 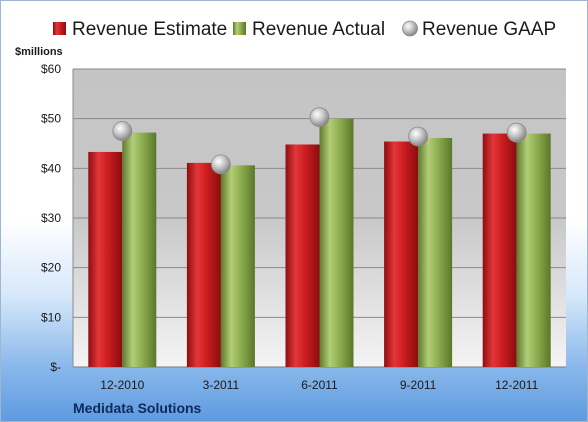 What do you see at coordinates (489, 29) in the screenshot?
I see `legend-label: Revenue GAAP` at bounding box center [489, 29].